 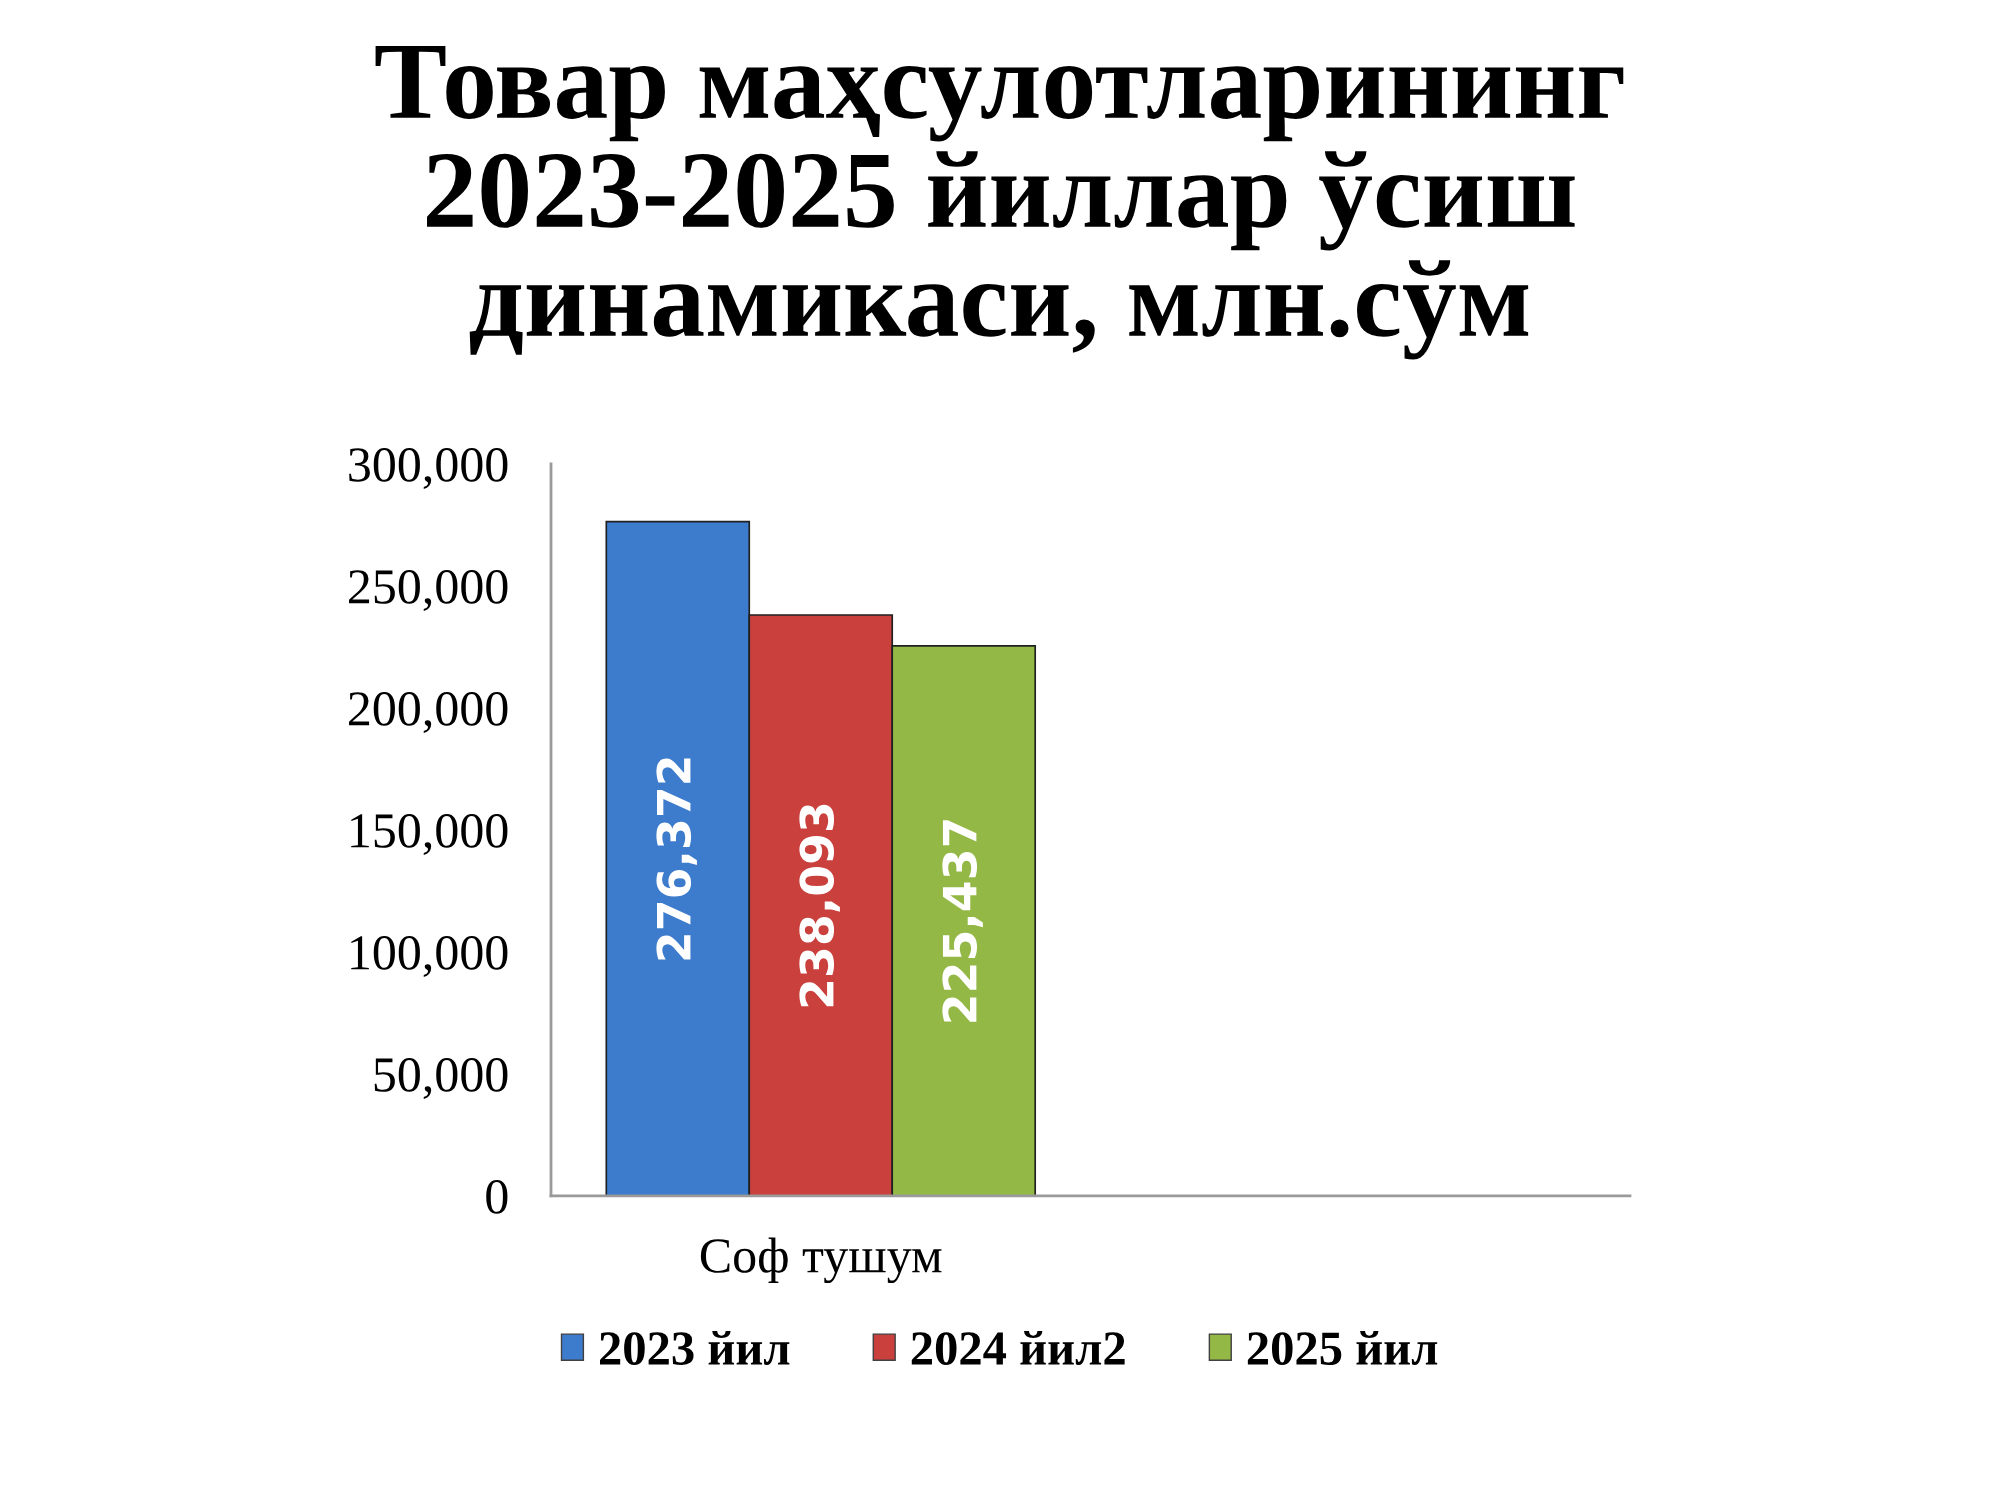 I want to click on data-label: 276,372, so click(x=676, y=859).